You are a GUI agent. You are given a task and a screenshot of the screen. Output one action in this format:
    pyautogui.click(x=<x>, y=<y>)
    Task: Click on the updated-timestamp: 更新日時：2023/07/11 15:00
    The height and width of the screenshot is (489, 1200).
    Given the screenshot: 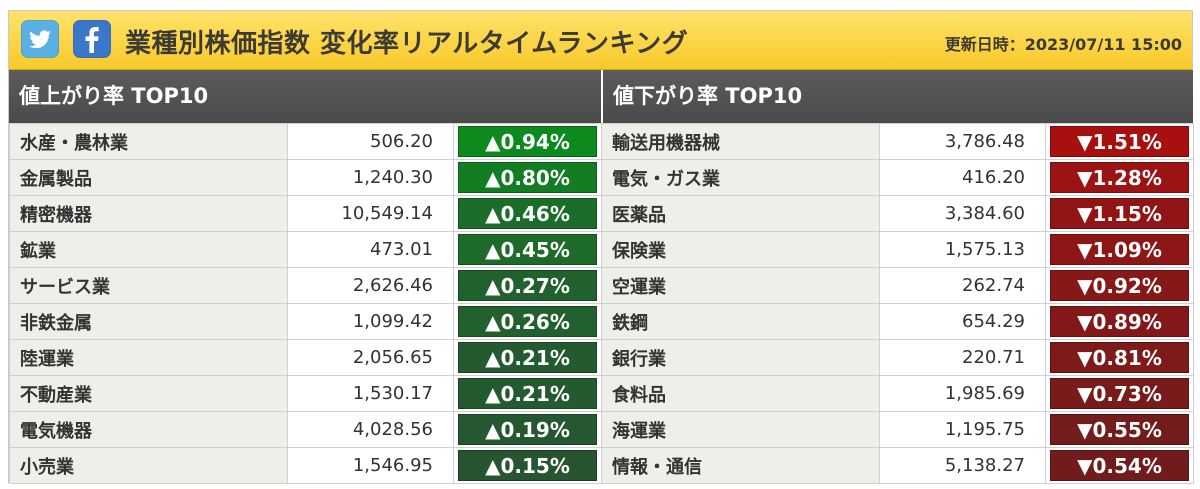 What is the action you would take?
    pyautogui.click(x=1063, y=44)
    